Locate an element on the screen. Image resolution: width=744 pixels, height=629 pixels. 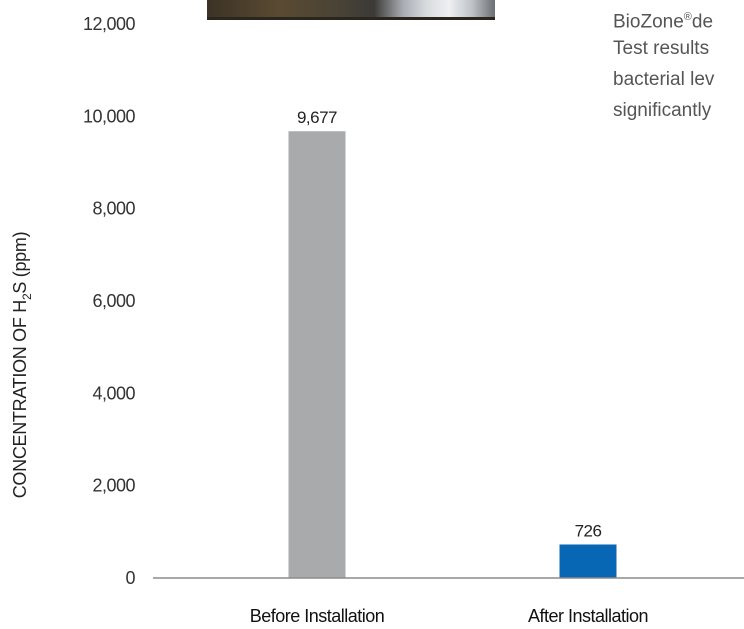
y-tick-label: 12,000 is located at coordinates (109, 24).